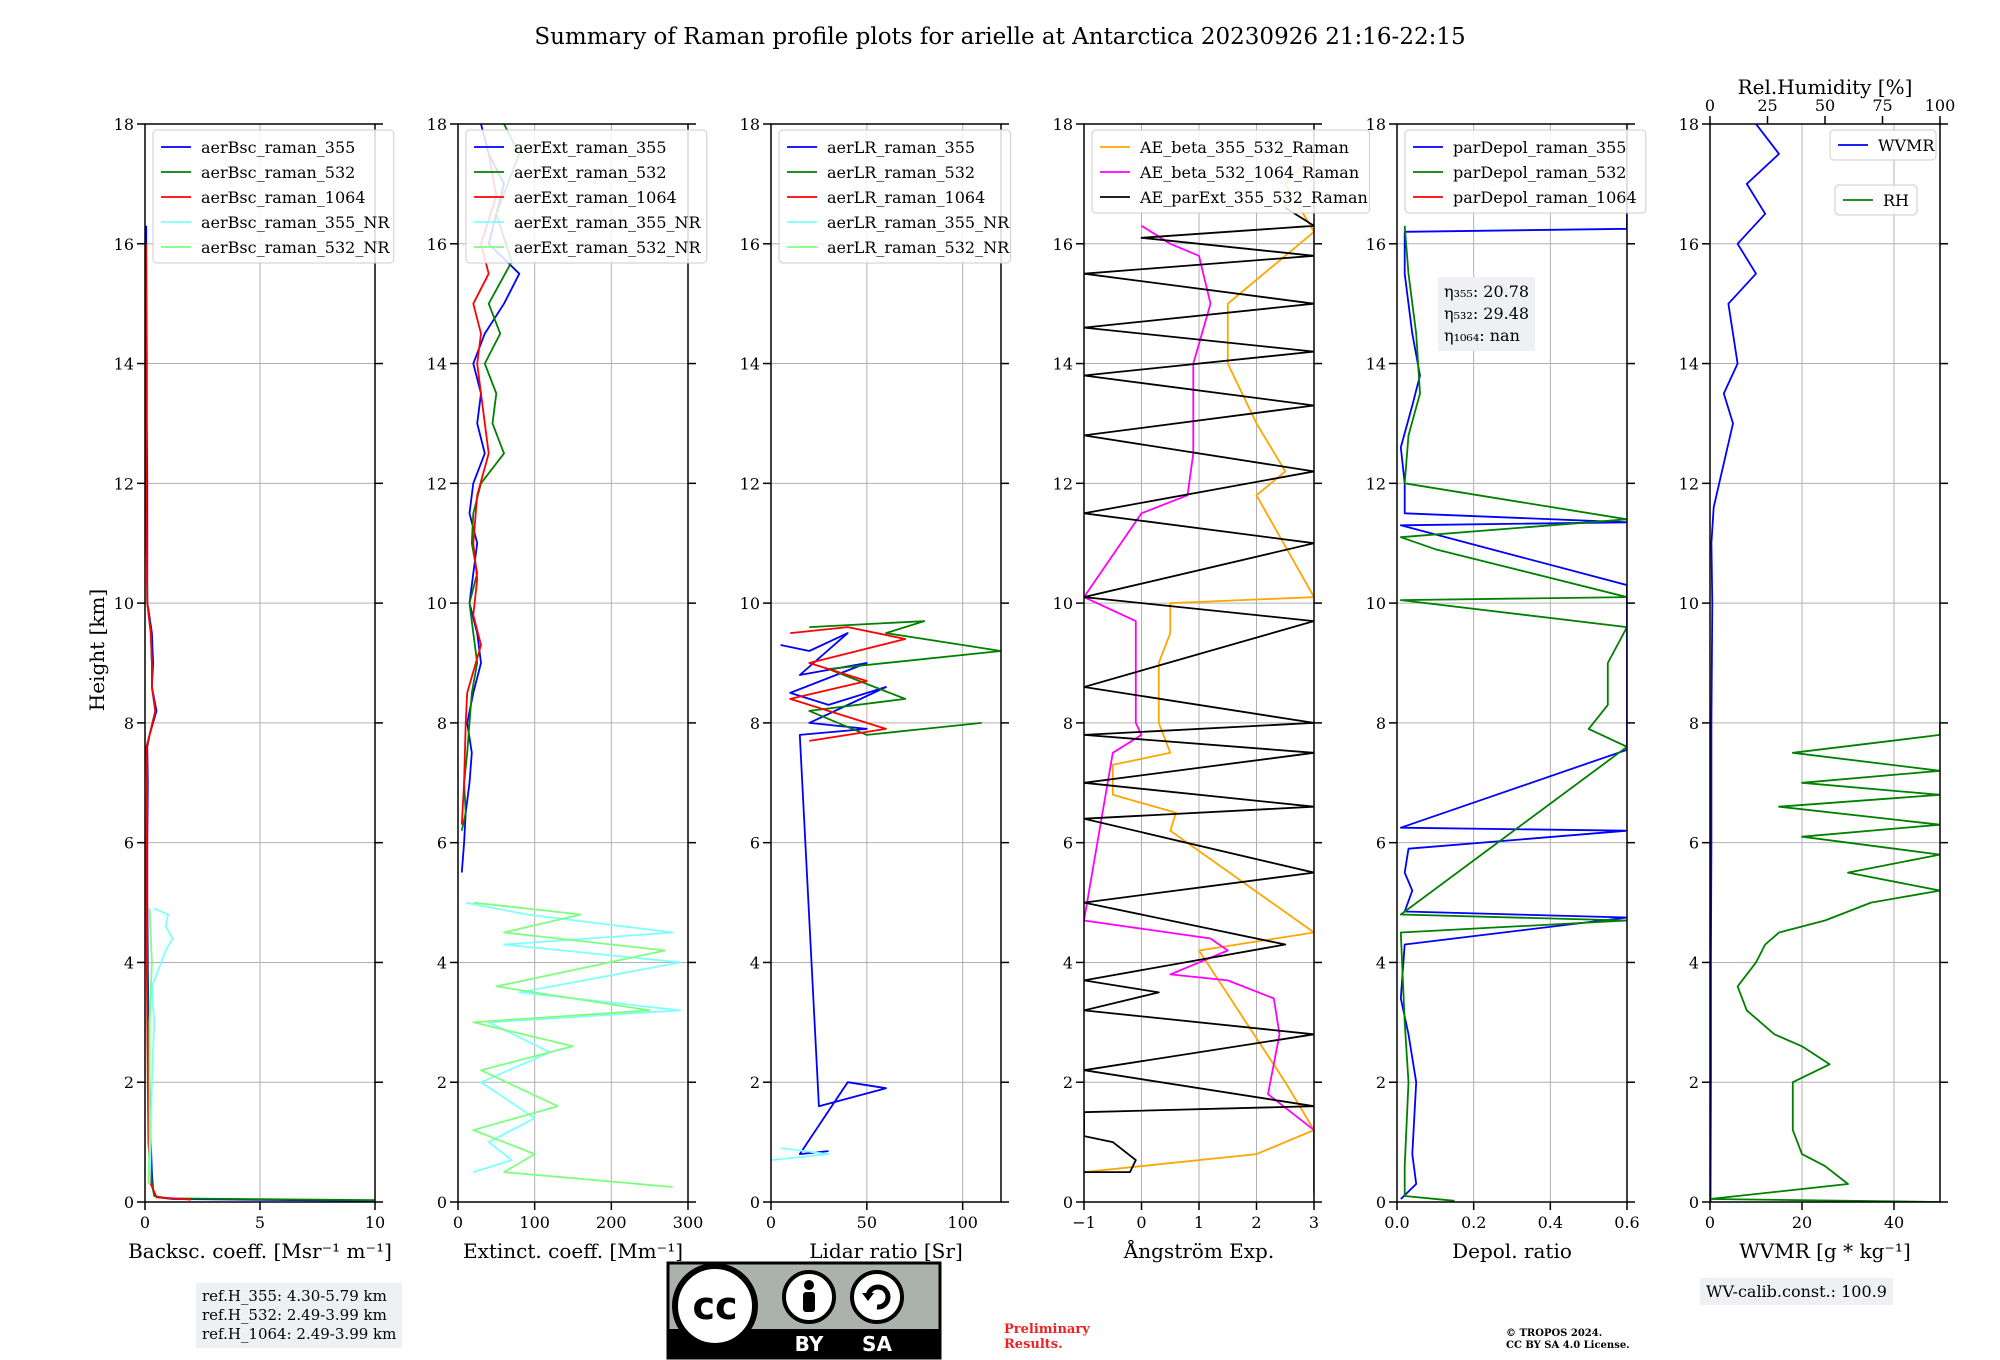 This screenshot has width=2000, height=1360. Describe the element at coordinates (1244, 147) in the screenshot. I see `legend-label: AE_beta_355_532_Raman` at that location.